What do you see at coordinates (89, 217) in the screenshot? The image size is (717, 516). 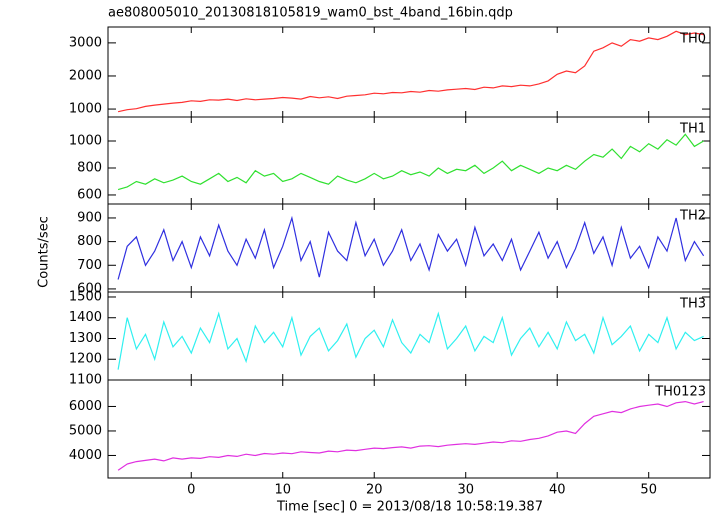 I see `y-tick-label: 900` at bounding box center [89, 217].